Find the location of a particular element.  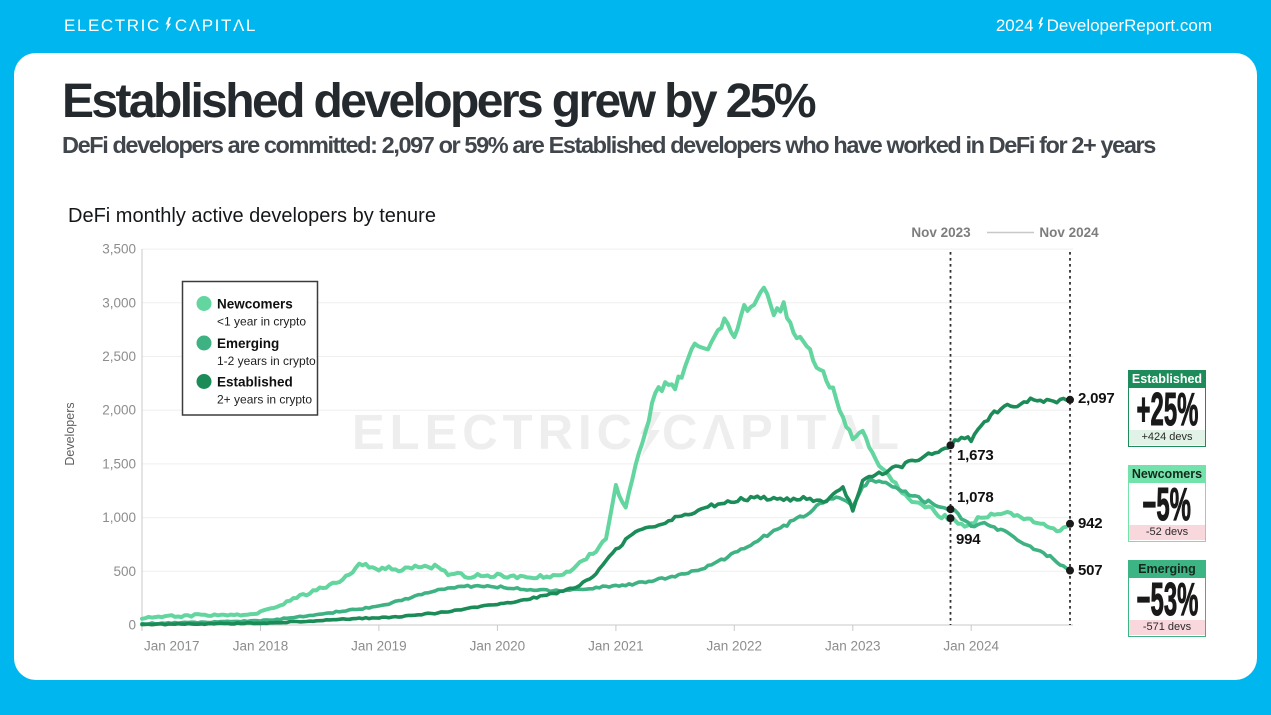

svg-text: Jan 2019 is located at coordinates (379, 646).